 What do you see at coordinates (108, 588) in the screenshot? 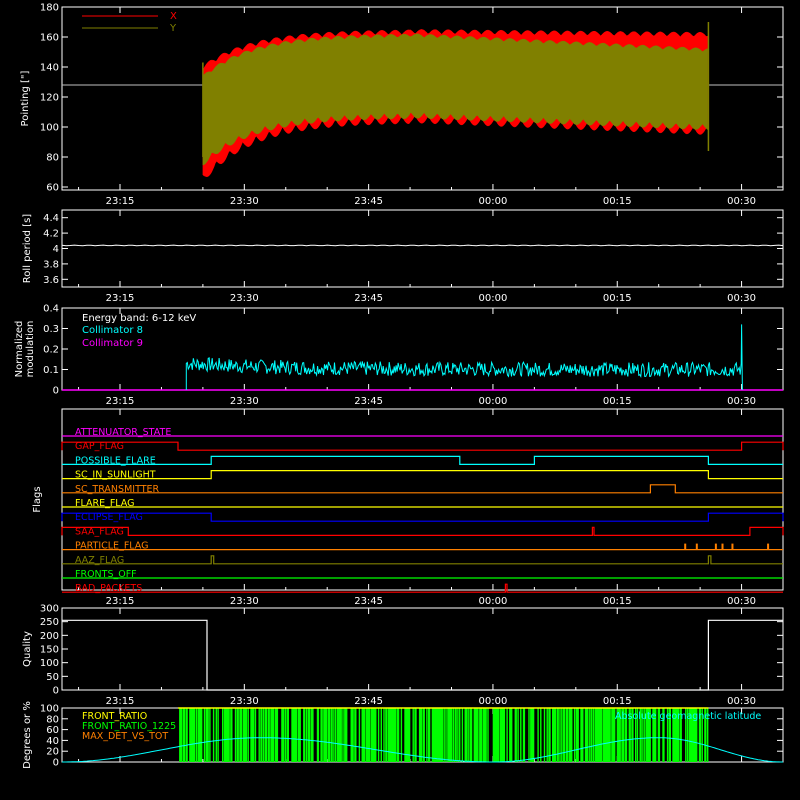
I see `flag-label-bad-packets: BAD_PACKETS` at bounding box center [108, 588].